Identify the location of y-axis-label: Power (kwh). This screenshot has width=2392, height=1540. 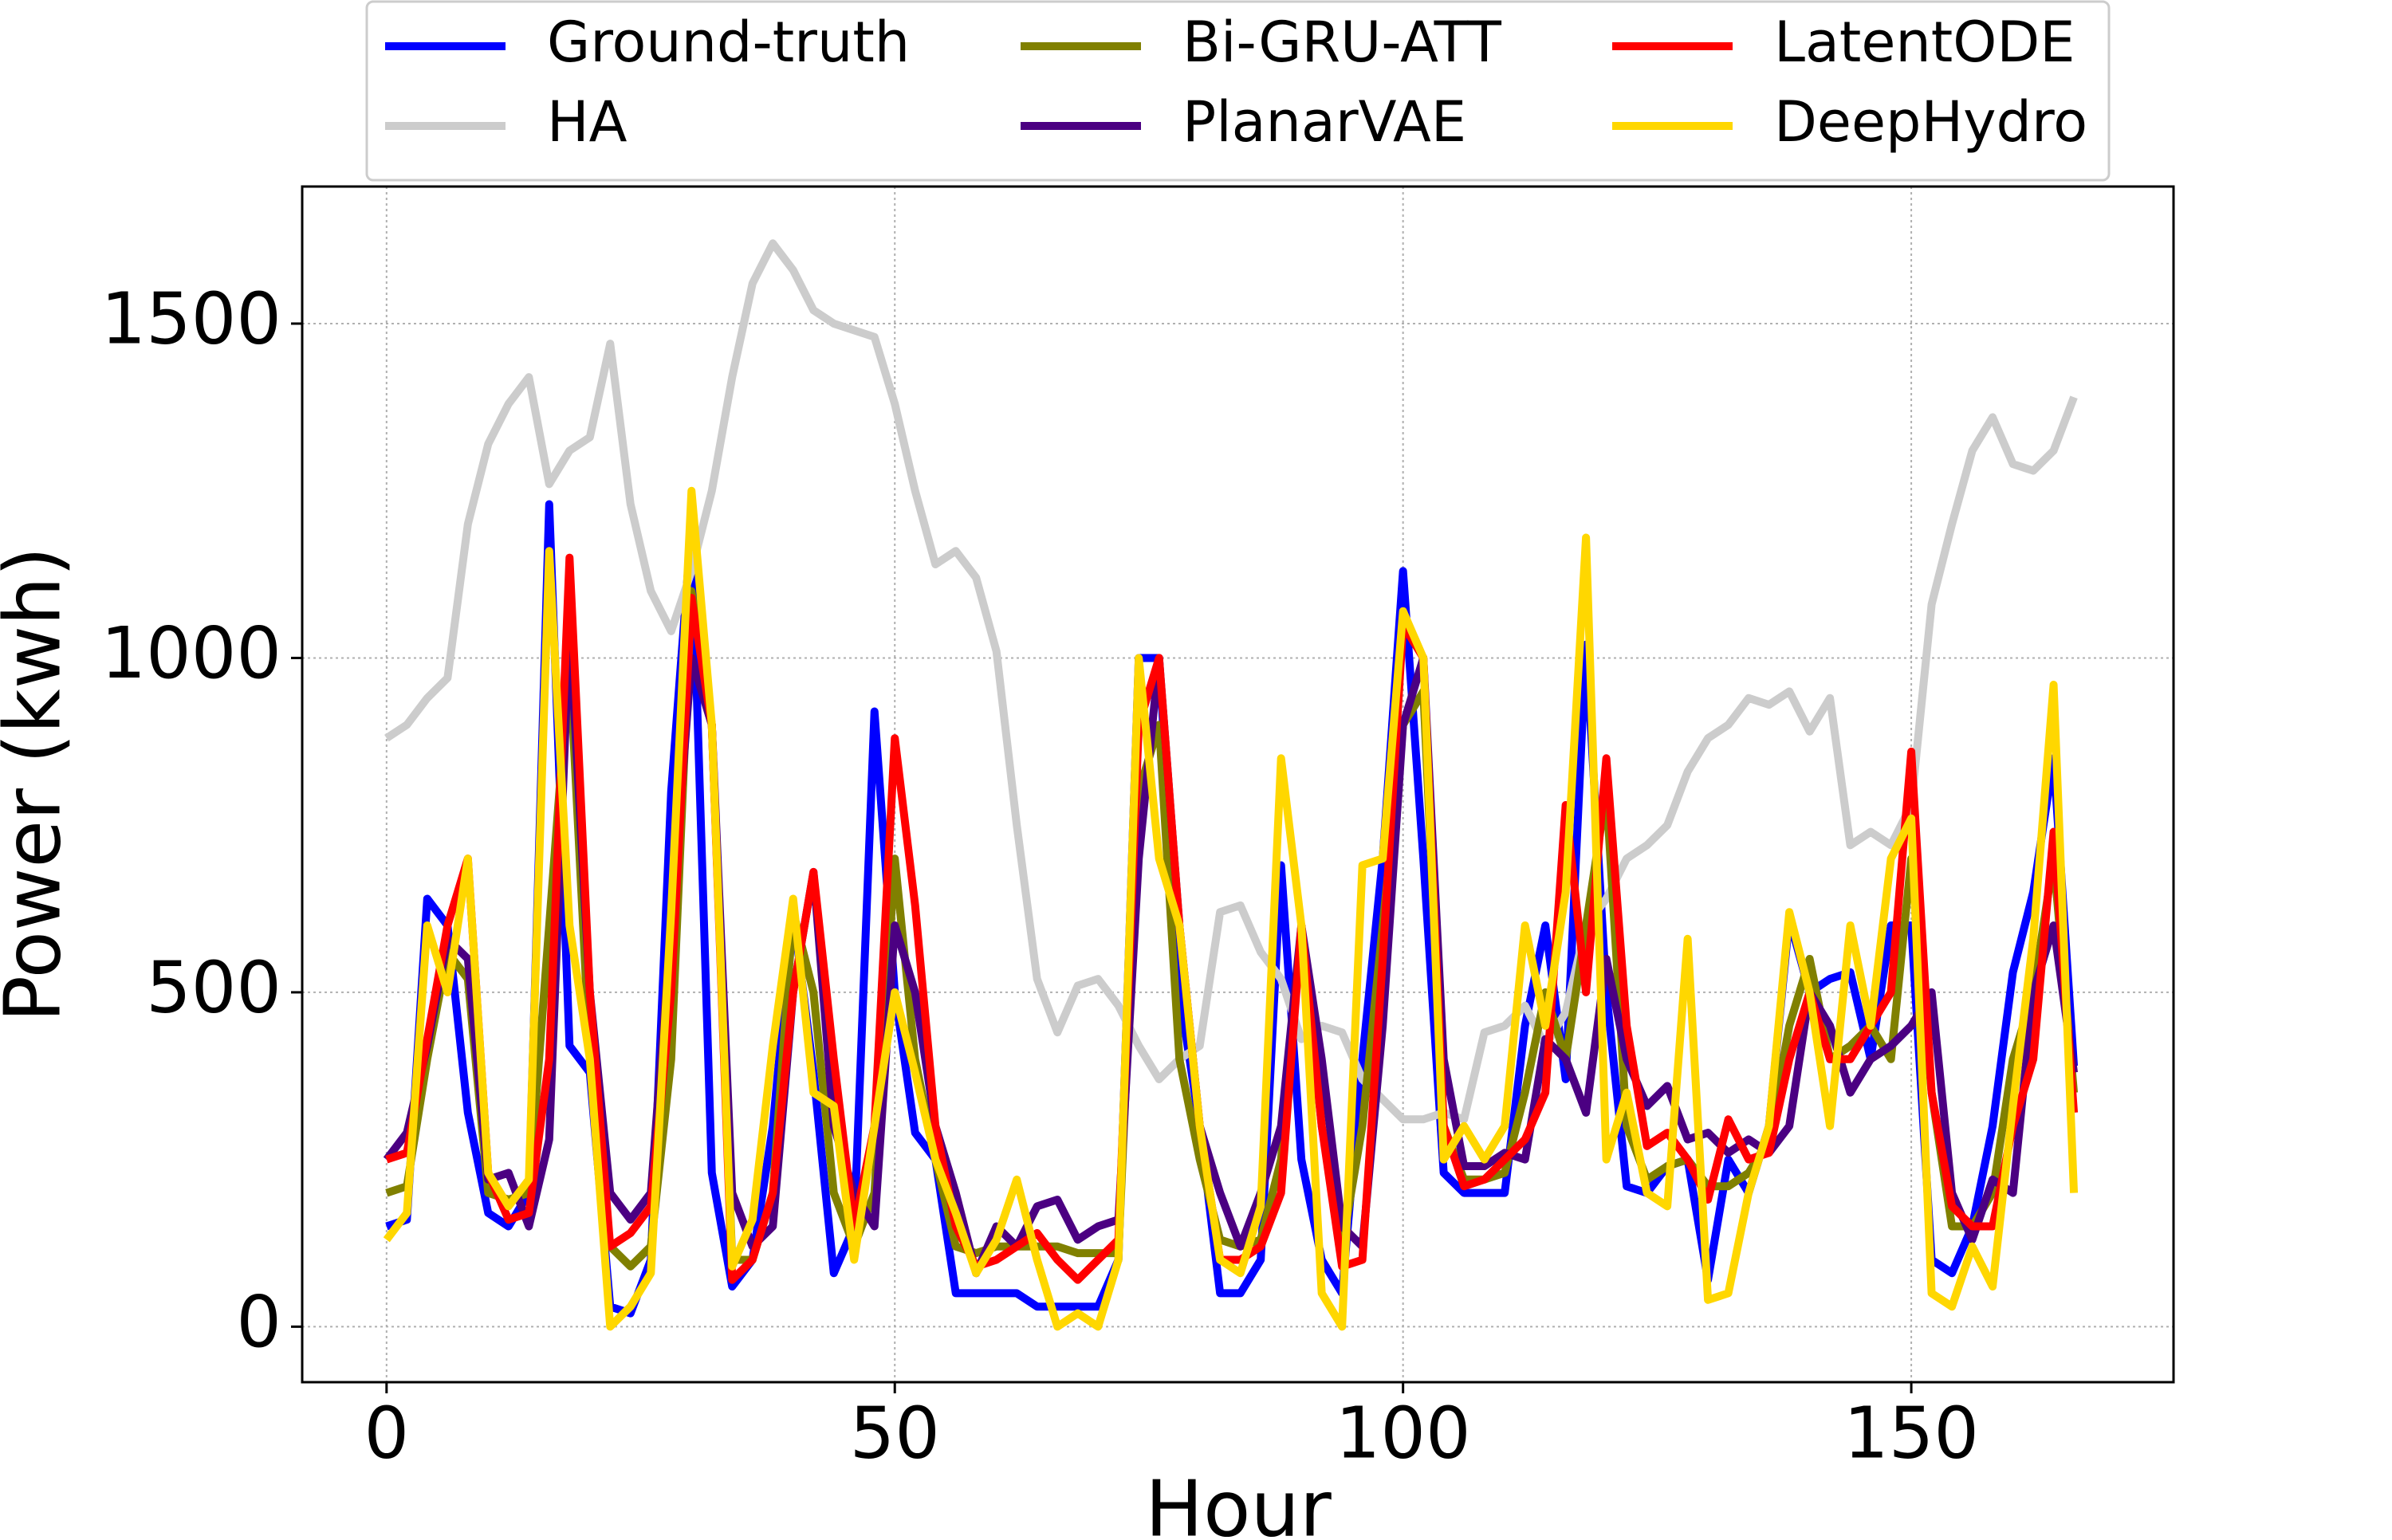
(38, 785).